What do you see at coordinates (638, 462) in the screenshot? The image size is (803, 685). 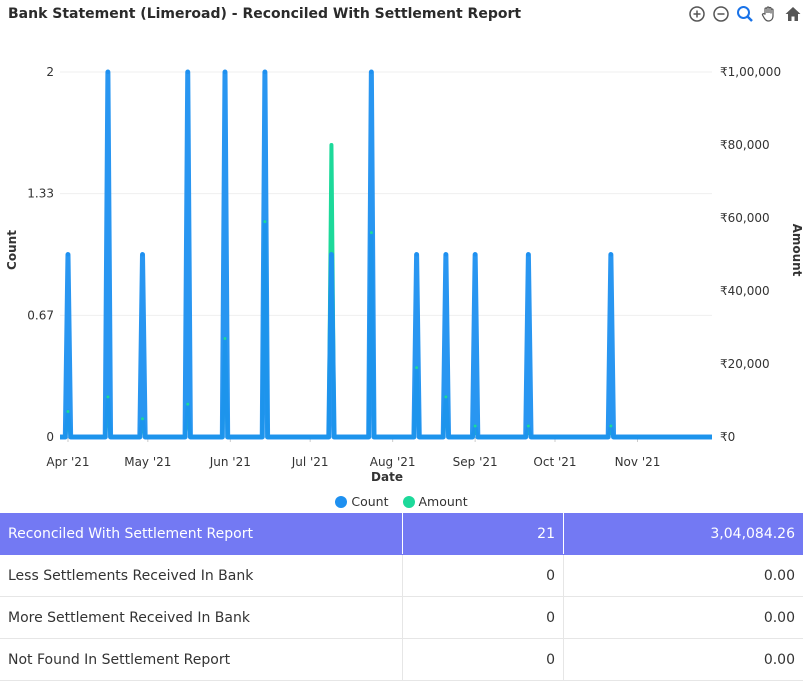 I see `x-tick-label: Nov '21` at bounding box center [638, 462].